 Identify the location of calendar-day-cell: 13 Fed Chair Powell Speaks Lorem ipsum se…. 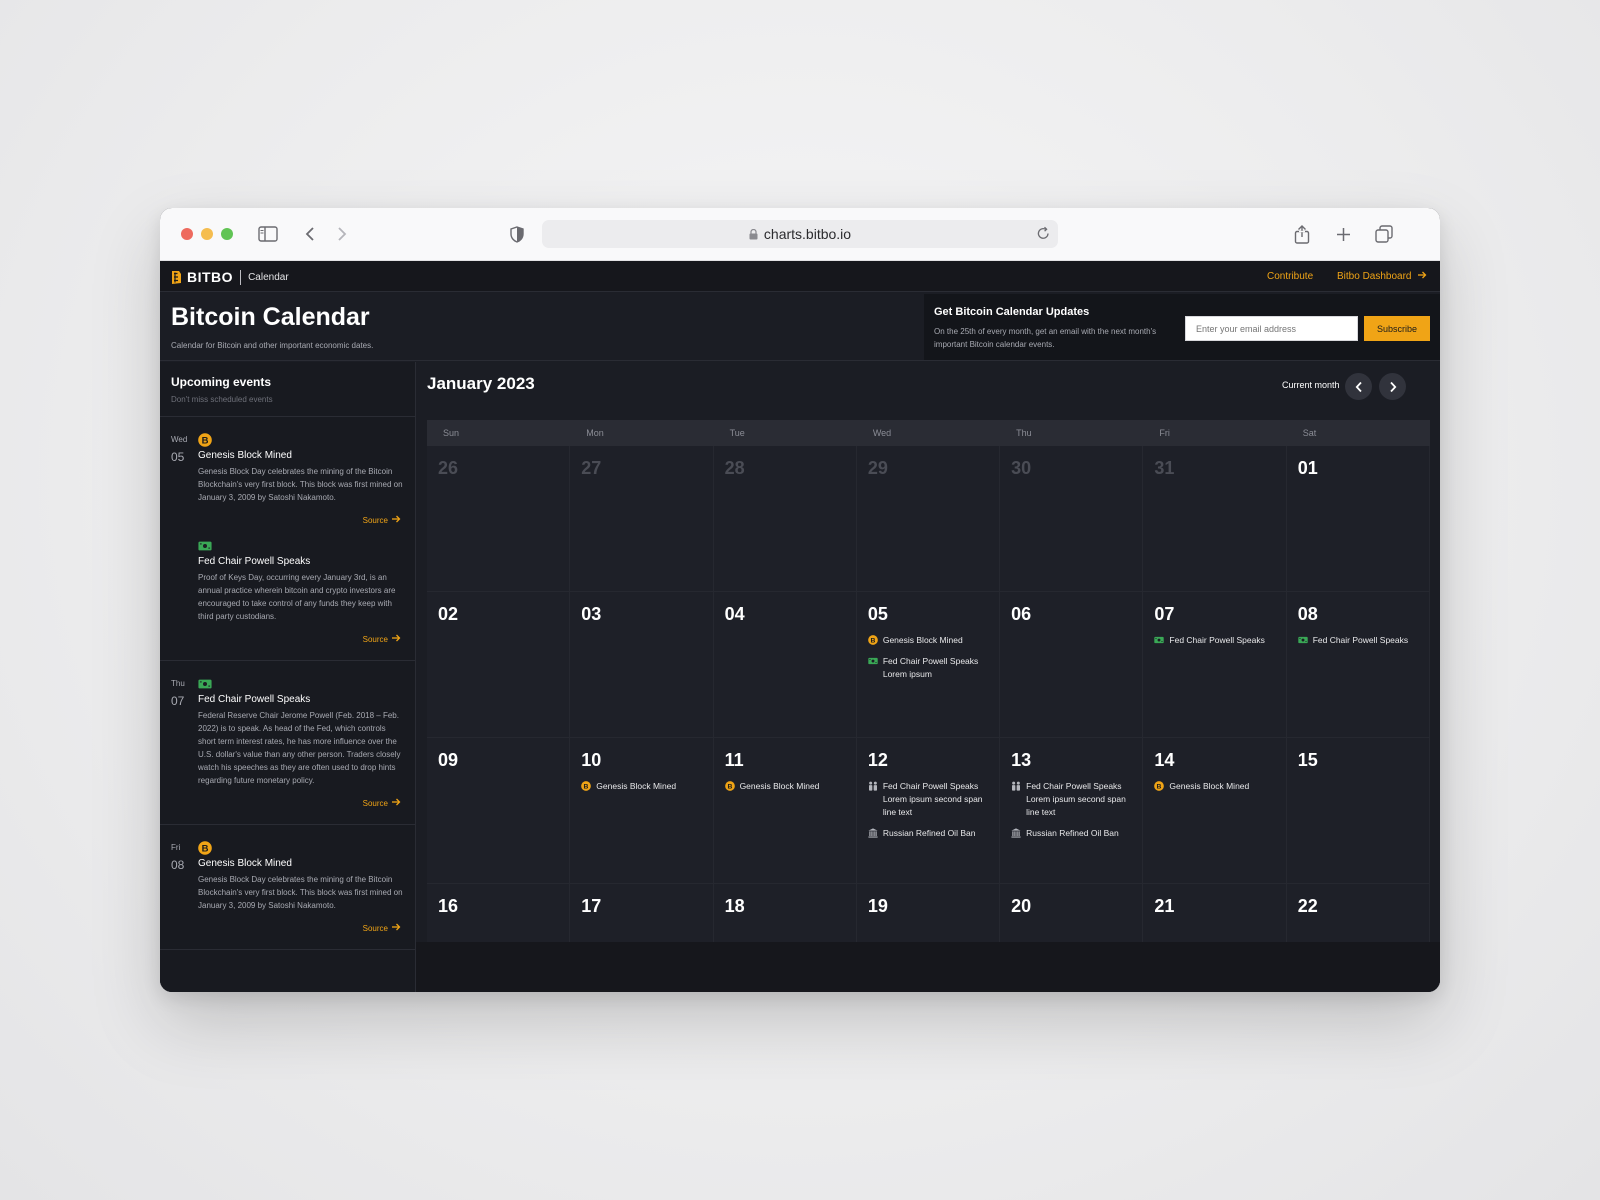
(1072, 811).